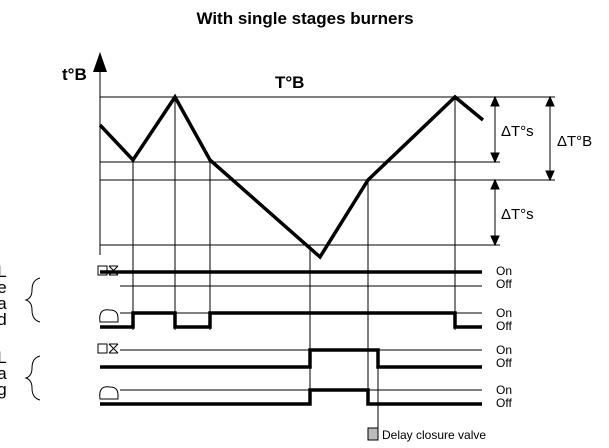  I want to click on lag-valve-signal, so click(291, 358).